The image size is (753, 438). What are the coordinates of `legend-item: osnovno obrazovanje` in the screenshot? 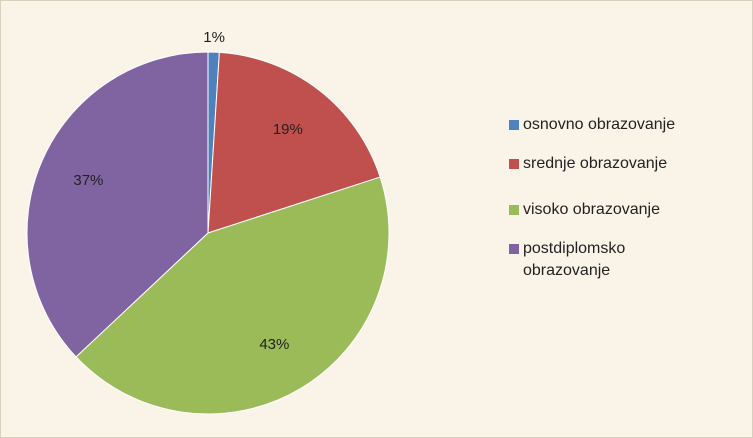 It's located at (611, 125).